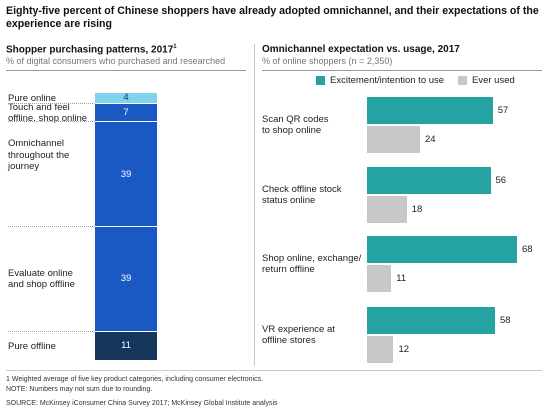  I want to click on bar-value-ever-used-3: 12, so click(404, 349).